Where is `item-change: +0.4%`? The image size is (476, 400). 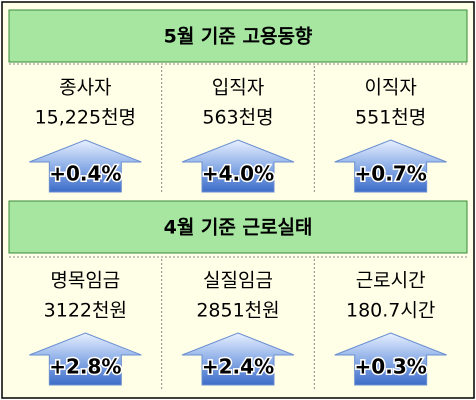
item-change: +0.4% is located at coordinates (85, 174).